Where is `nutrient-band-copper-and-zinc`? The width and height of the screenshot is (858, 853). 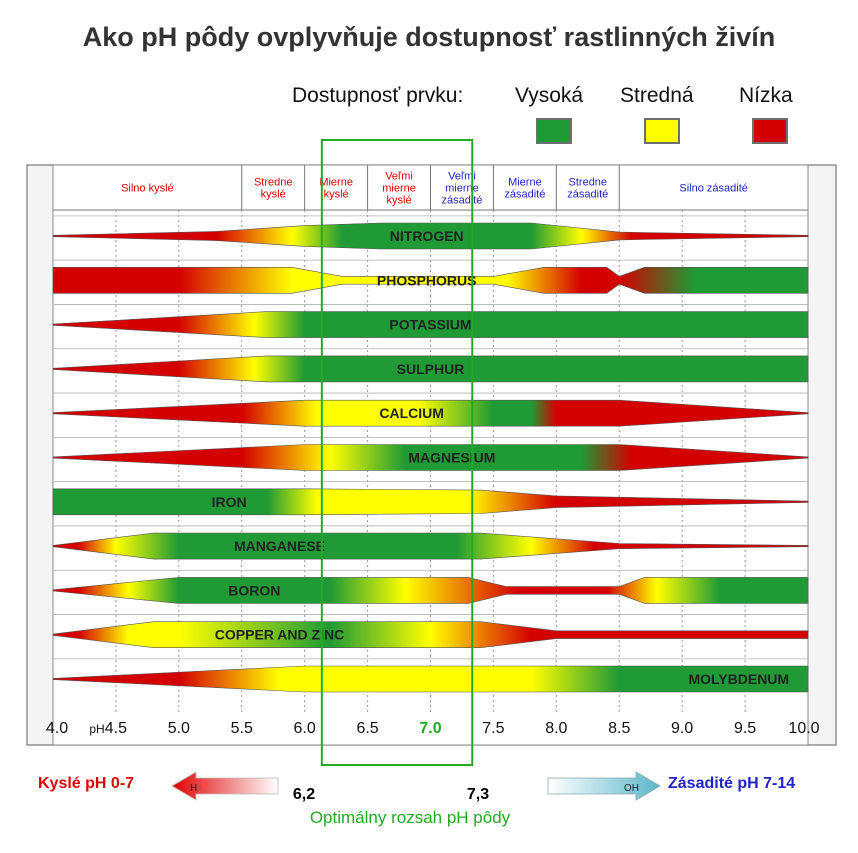
nutrient-band-copper-and-zinc is located at coordinates (430, 635).